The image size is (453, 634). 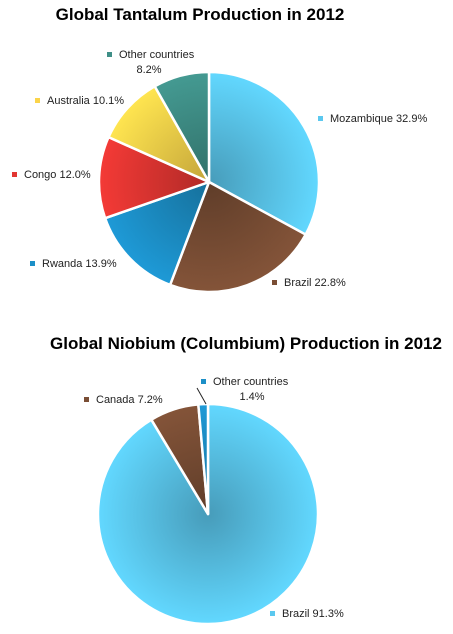 I want to click on niobium-legend-marker-brazil, so click(x=272, y=613).